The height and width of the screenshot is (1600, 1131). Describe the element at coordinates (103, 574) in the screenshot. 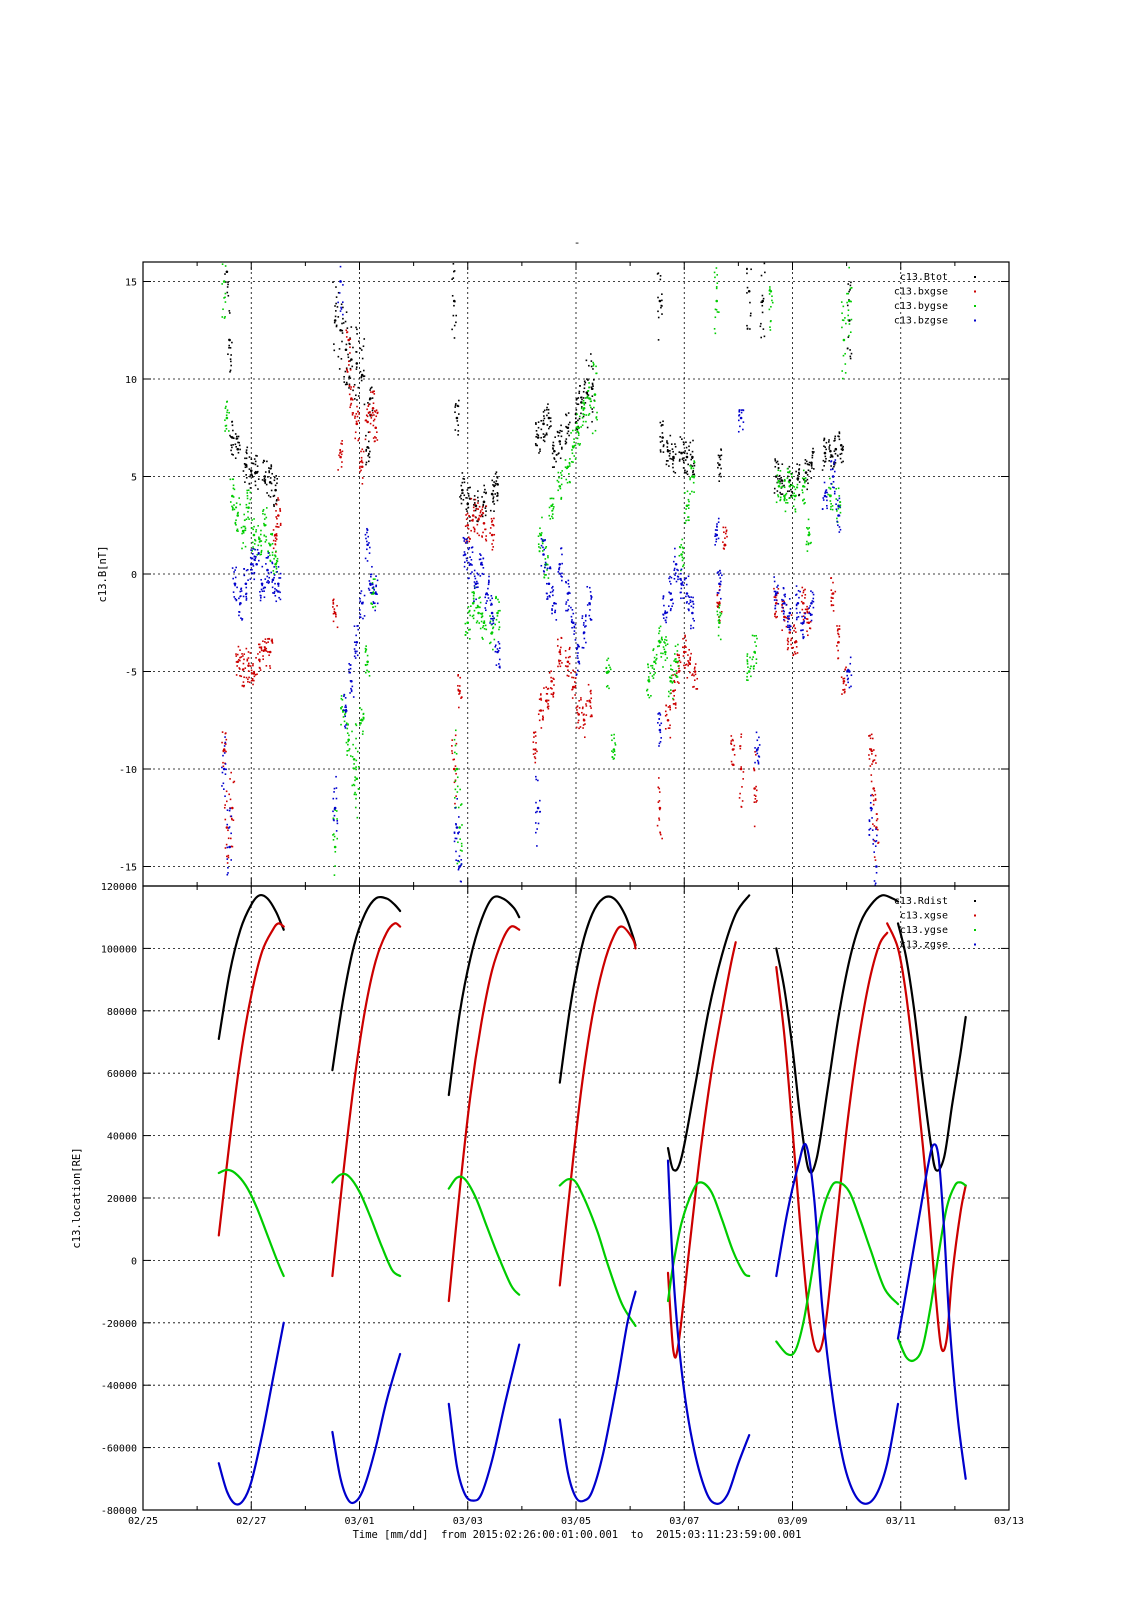

I see `y-axis-label-bfield: c13.B[nT]` at that location.